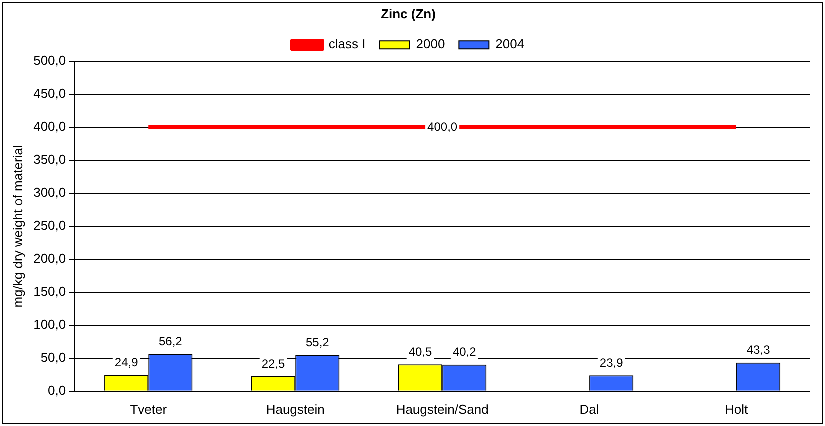 The width and height of the screenshot is (825, 426). I want to click on legend-label: 2000, so click(431, 44).